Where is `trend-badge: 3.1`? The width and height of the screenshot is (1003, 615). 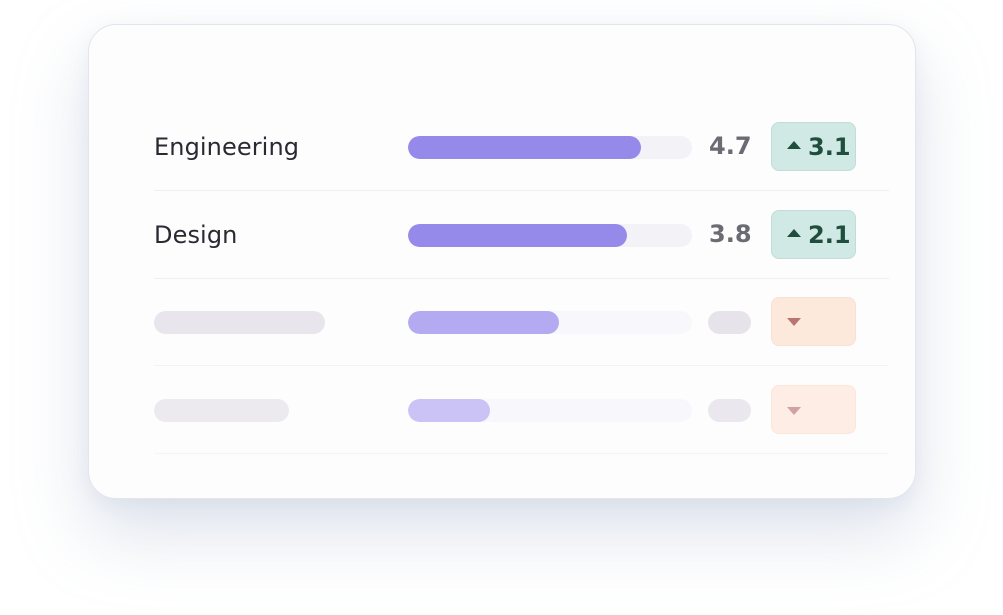
trend-badge: 3.1 is located at coordinates (813, 146).